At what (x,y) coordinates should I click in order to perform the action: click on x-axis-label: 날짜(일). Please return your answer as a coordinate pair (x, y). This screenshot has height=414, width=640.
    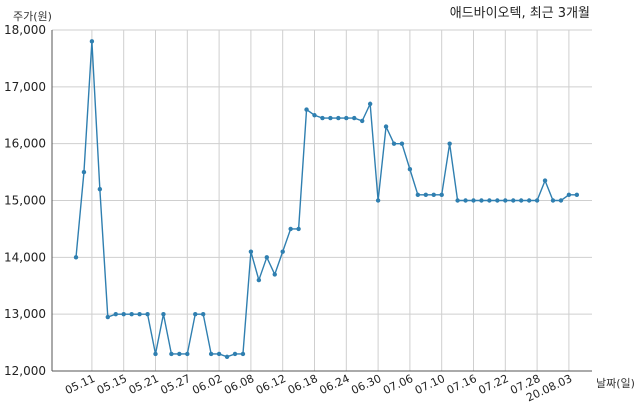
    Looking at the image, I should click on (615, 383).